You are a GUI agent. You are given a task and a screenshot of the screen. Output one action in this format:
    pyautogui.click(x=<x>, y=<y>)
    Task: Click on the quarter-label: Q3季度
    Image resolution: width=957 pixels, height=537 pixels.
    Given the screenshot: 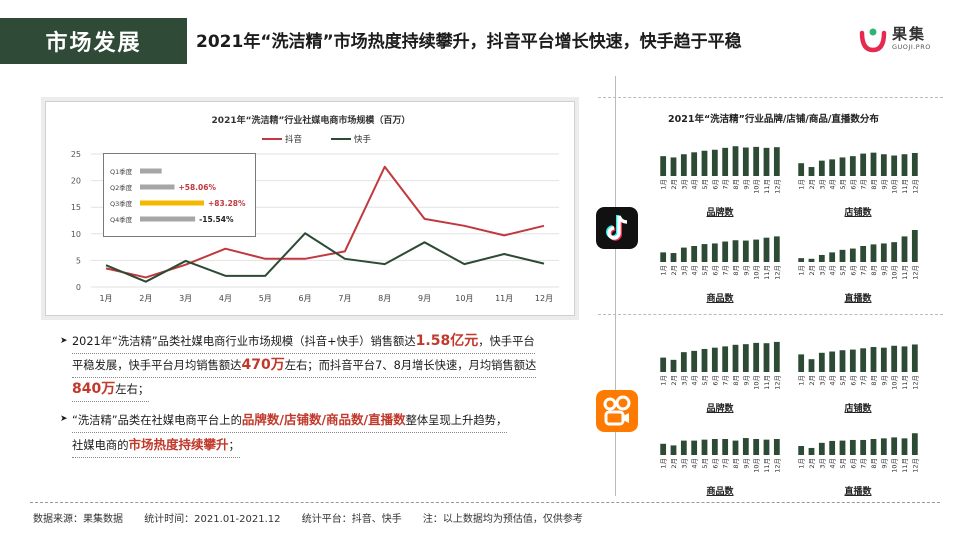 What is the action you would take?
    pyautogui.click(x=121, y=203)
    